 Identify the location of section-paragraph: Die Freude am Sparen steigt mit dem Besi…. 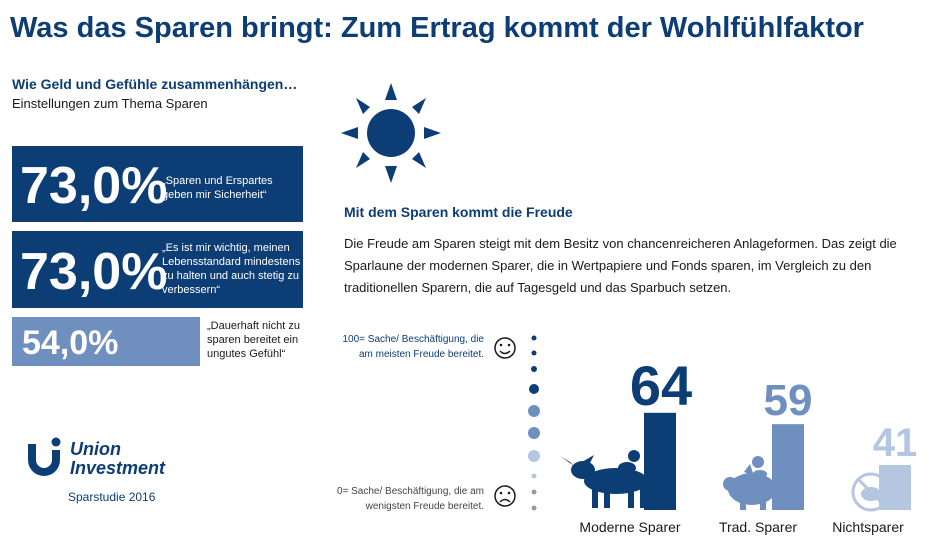
(620, 265).